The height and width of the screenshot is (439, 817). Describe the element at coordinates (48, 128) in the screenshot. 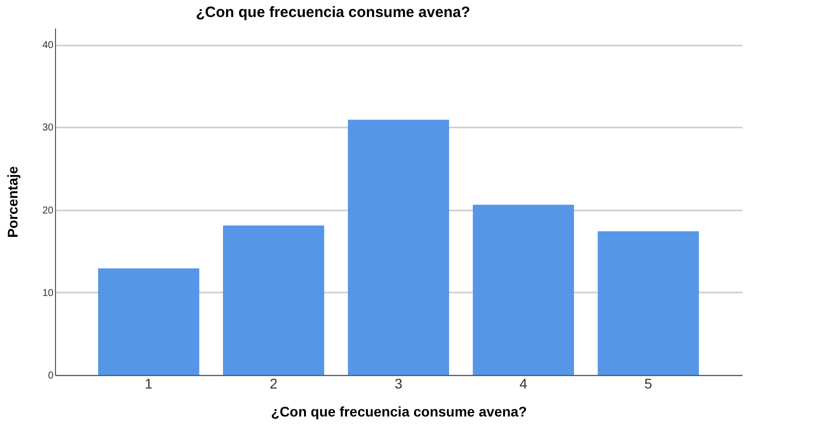

I see `y-tick-label: 30` at that location.